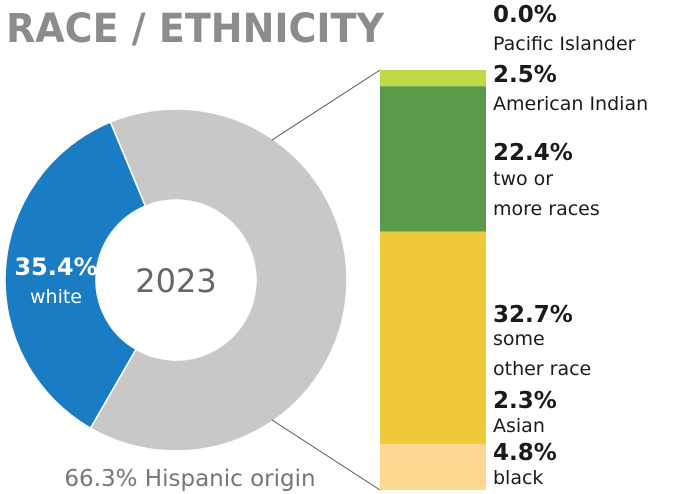  I want to click on segment-value-label: 2.3%, so click(525, 401).